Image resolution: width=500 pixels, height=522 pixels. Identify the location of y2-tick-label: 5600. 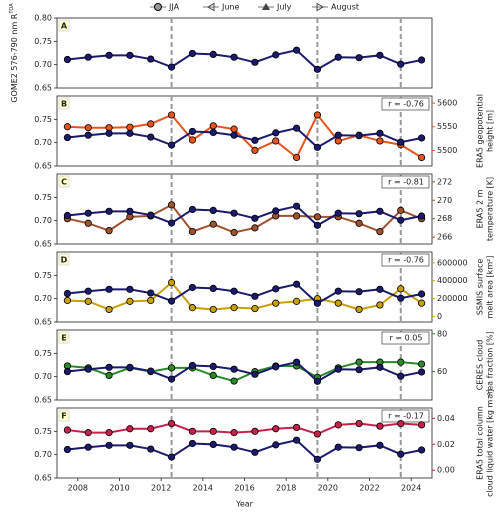
(447, 103).